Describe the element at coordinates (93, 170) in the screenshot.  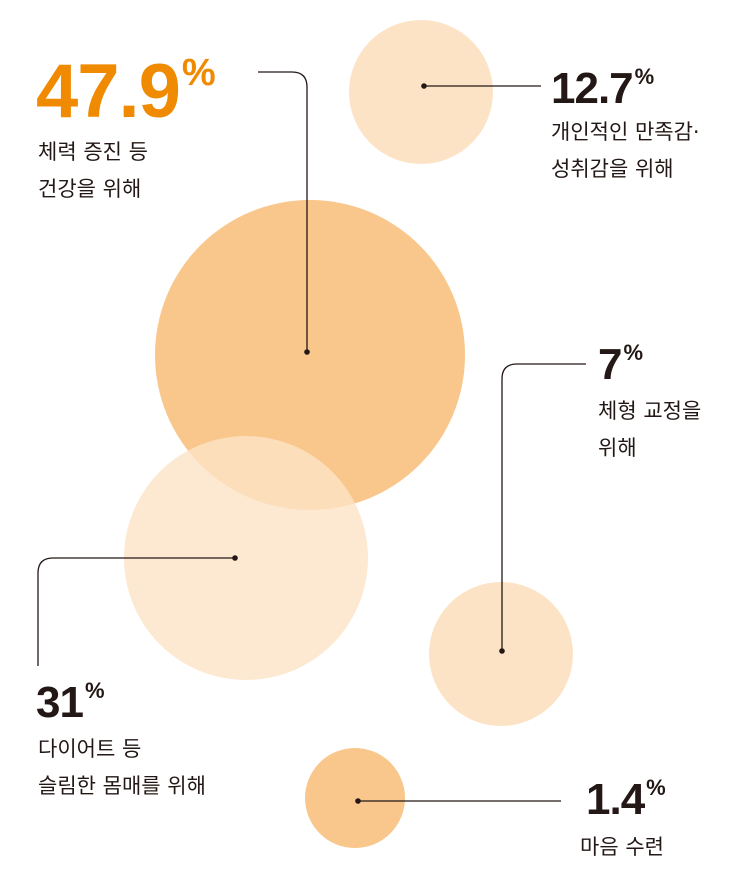
I see `category-label-0: 체력 증진 등 건강을 위해` at that location.